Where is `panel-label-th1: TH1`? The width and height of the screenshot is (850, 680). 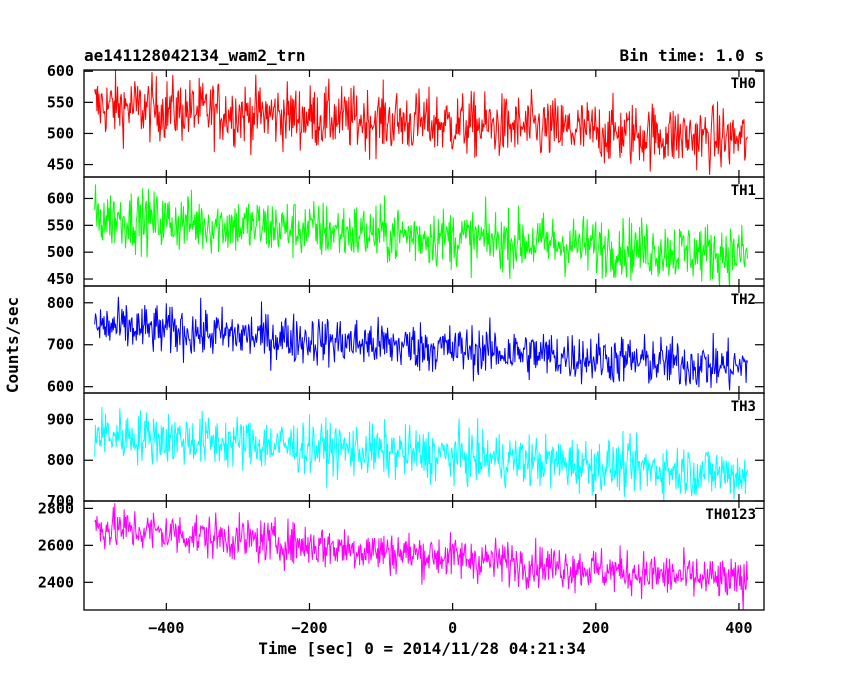
panel-label-th1: TH1 is located at coordinates (743, 191).